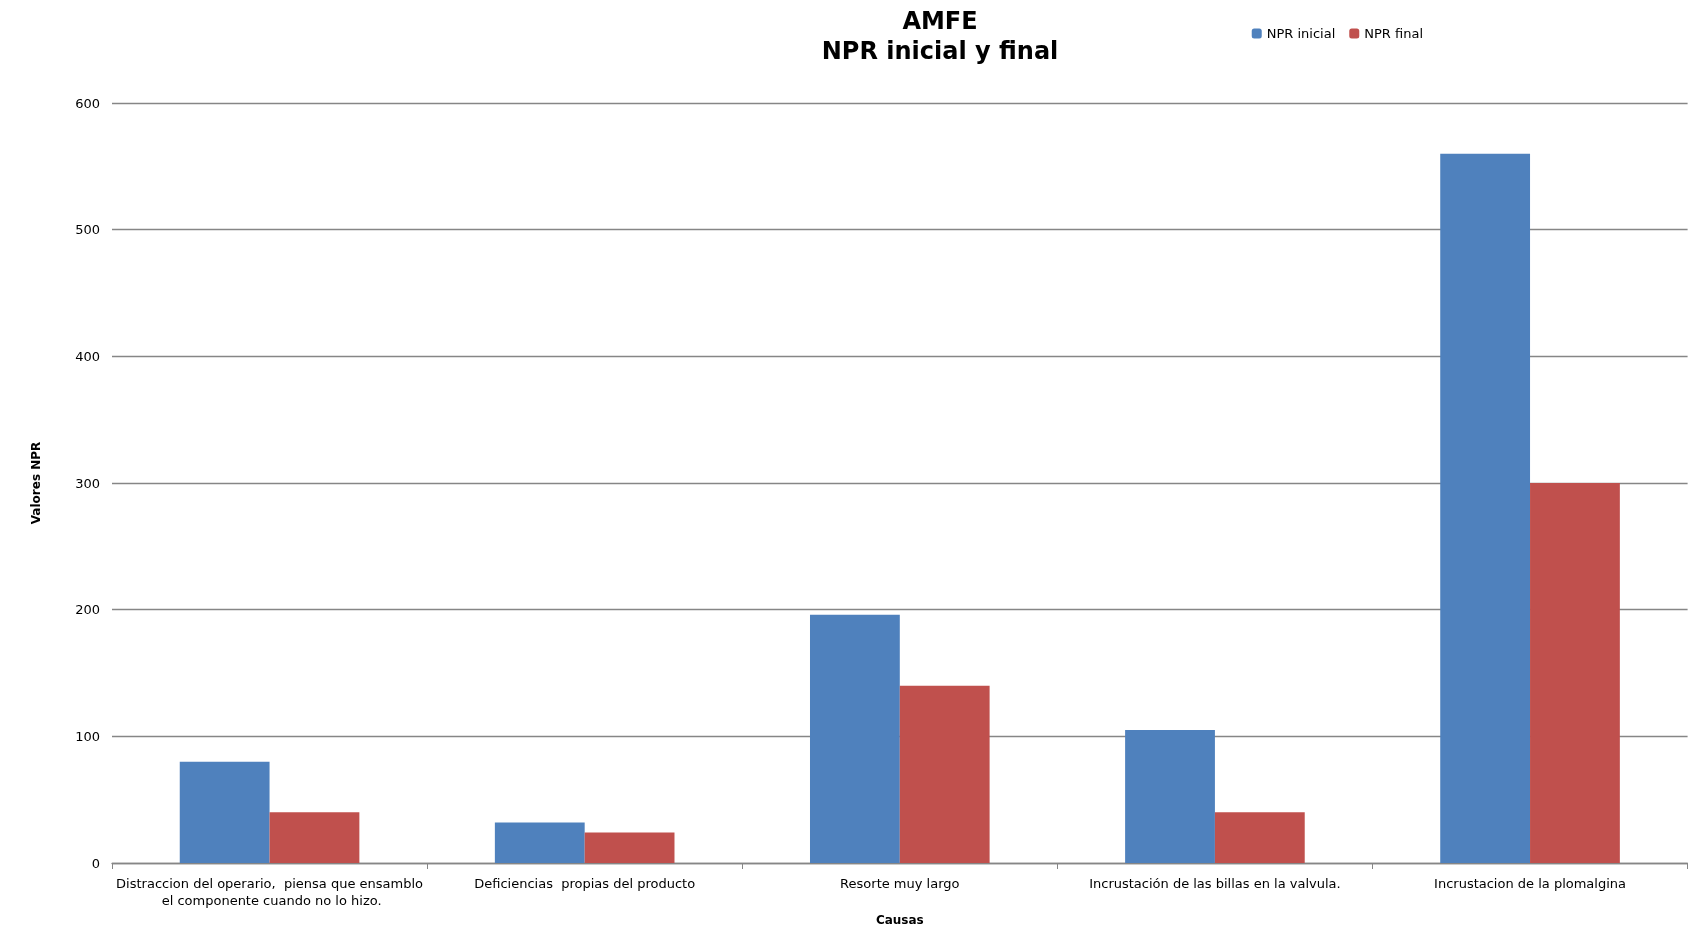 The width and height of the screenshot is (1688, 934). I want to click on x-tick-label: Deficiencias propias del producto, so click(585, 883).